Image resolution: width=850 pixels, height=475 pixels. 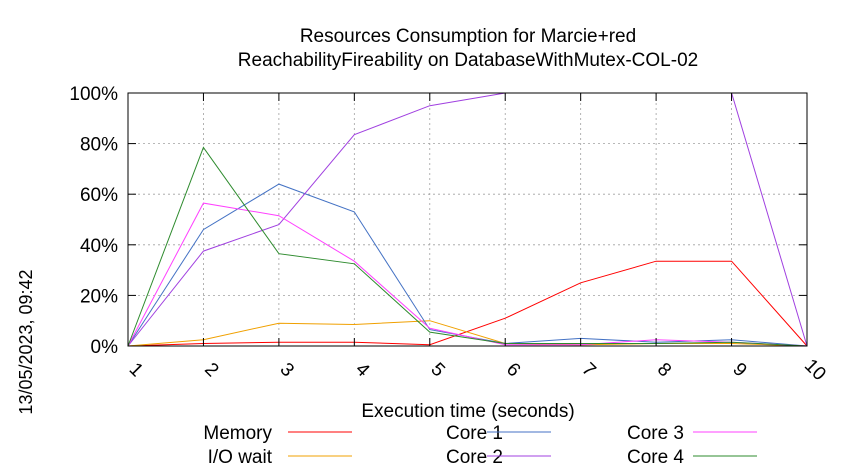 What do you see at coordinates (474, 433) in the screenshot?
I see `legend-label: Core 1` at bounding box center [474, 433].